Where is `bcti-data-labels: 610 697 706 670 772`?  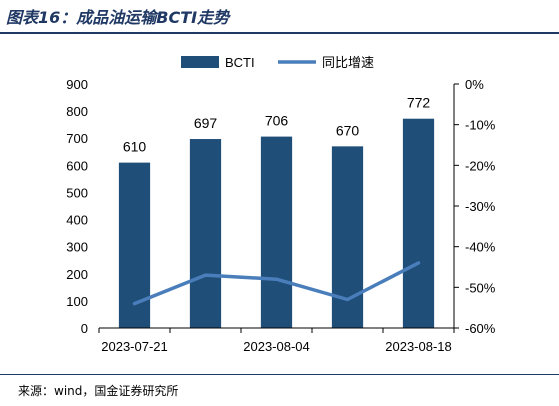
bcti-data-labels: 610 697 706 670 772 is located at coordinates (277, 125).